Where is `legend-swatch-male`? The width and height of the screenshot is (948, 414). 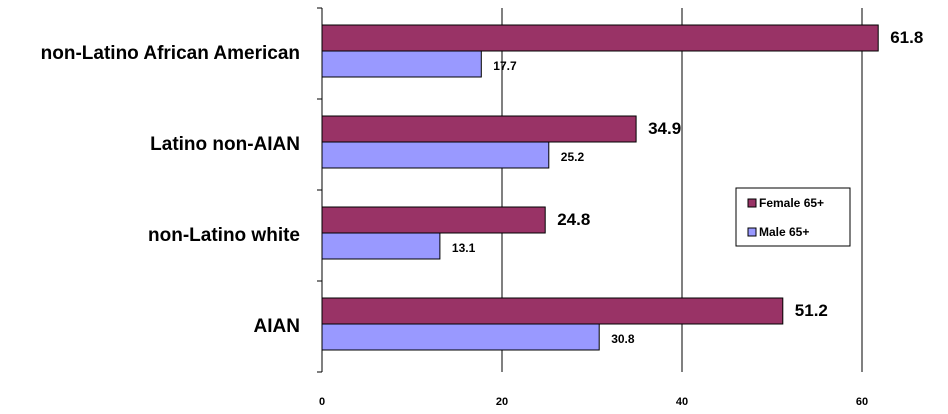
legend-swatch-male is located at coordinates (752, 232).